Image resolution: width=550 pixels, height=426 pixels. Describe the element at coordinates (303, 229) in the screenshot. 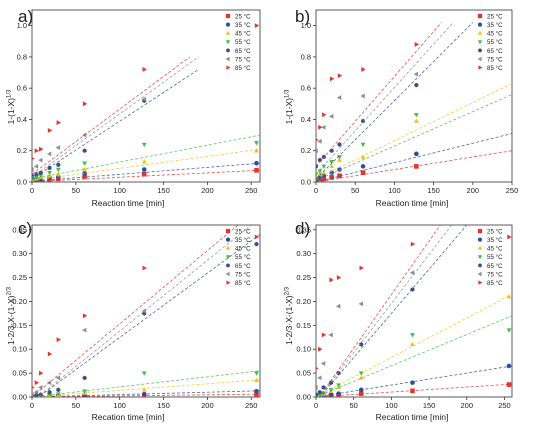

I see `y-tick-label: 0.35` at that location.